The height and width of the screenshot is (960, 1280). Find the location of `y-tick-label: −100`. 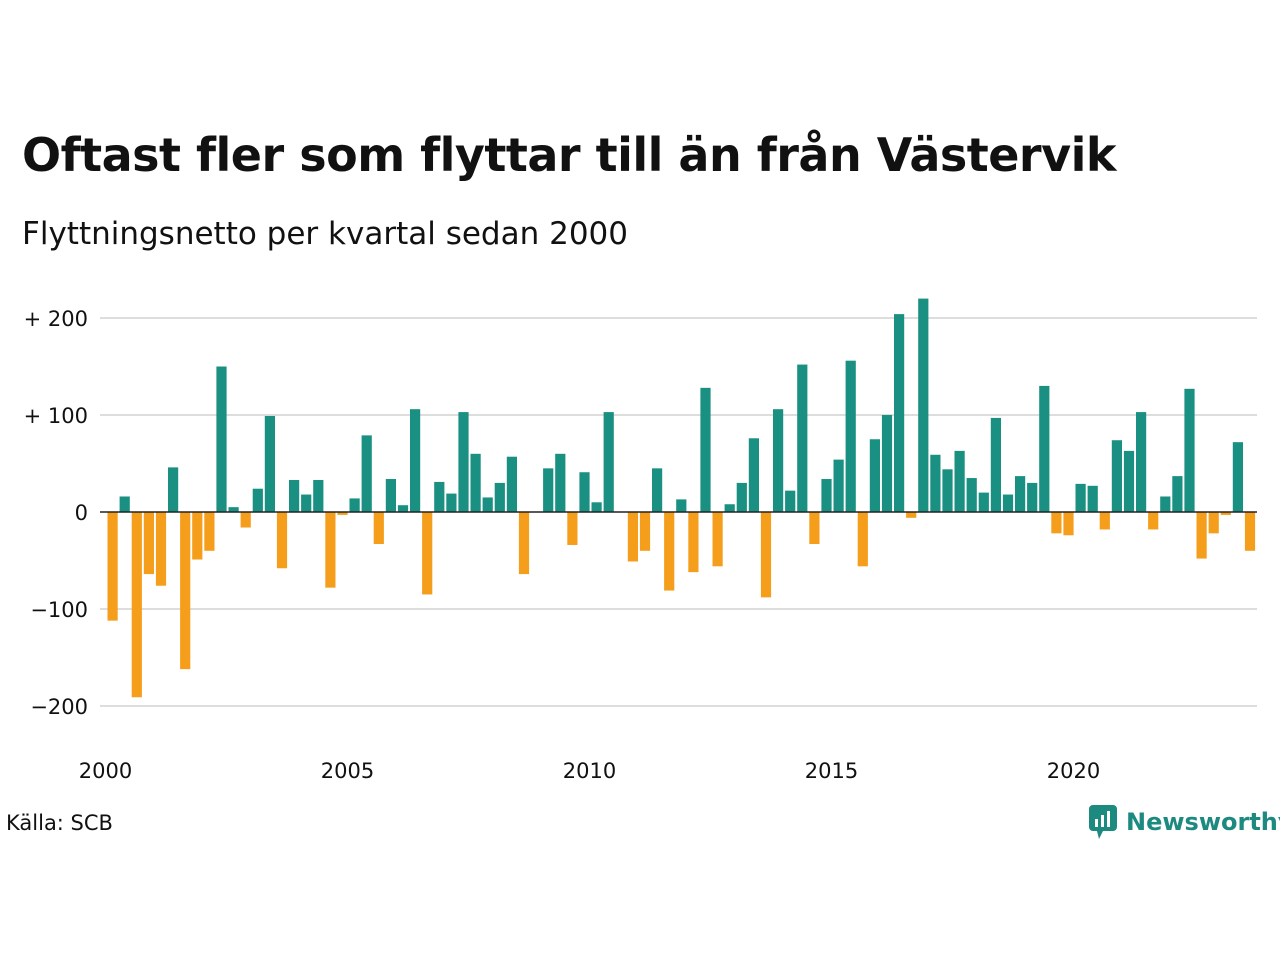

y-tick-label: −100 is located at coordinates (59, 610).